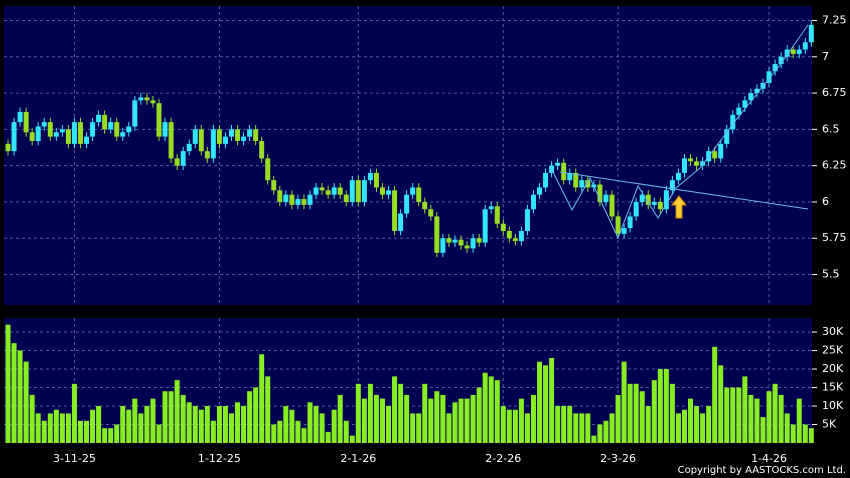  Describe the element at coordinates (833, 387) in the screenshot. I see `y-tick-label: 15K` at that location.